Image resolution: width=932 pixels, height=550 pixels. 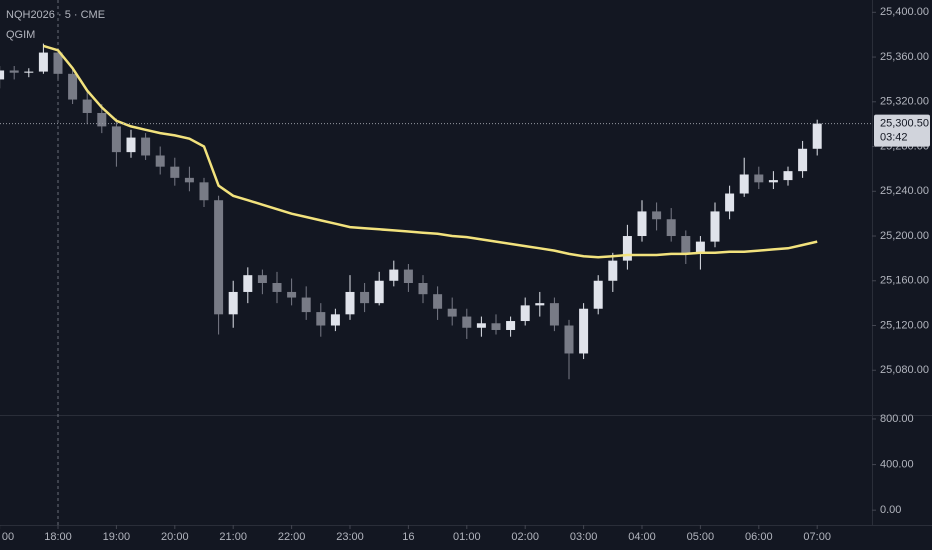 What do you see at coordinates (904, 102) in the screenshot?
I see `y-tick-label: 25,320.00` at bounding box center [904, 102].